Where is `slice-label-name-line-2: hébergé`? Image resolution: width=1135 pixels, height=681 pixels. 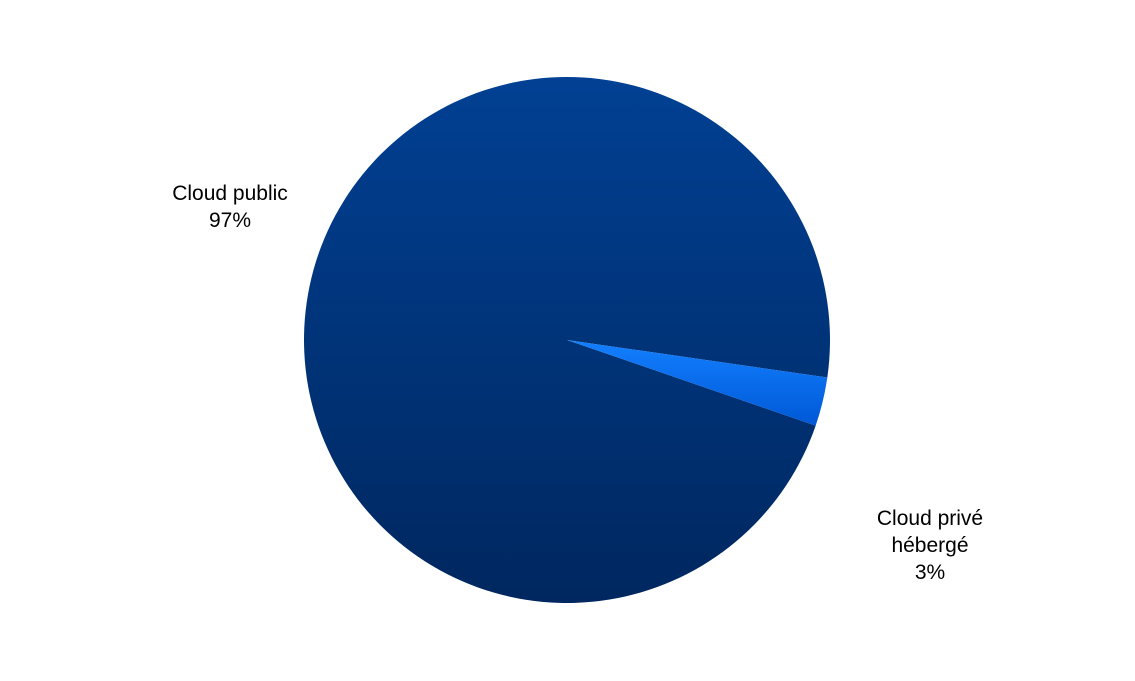
slice-label-name-line-2: hébergé is located at coordinates (930, 545).